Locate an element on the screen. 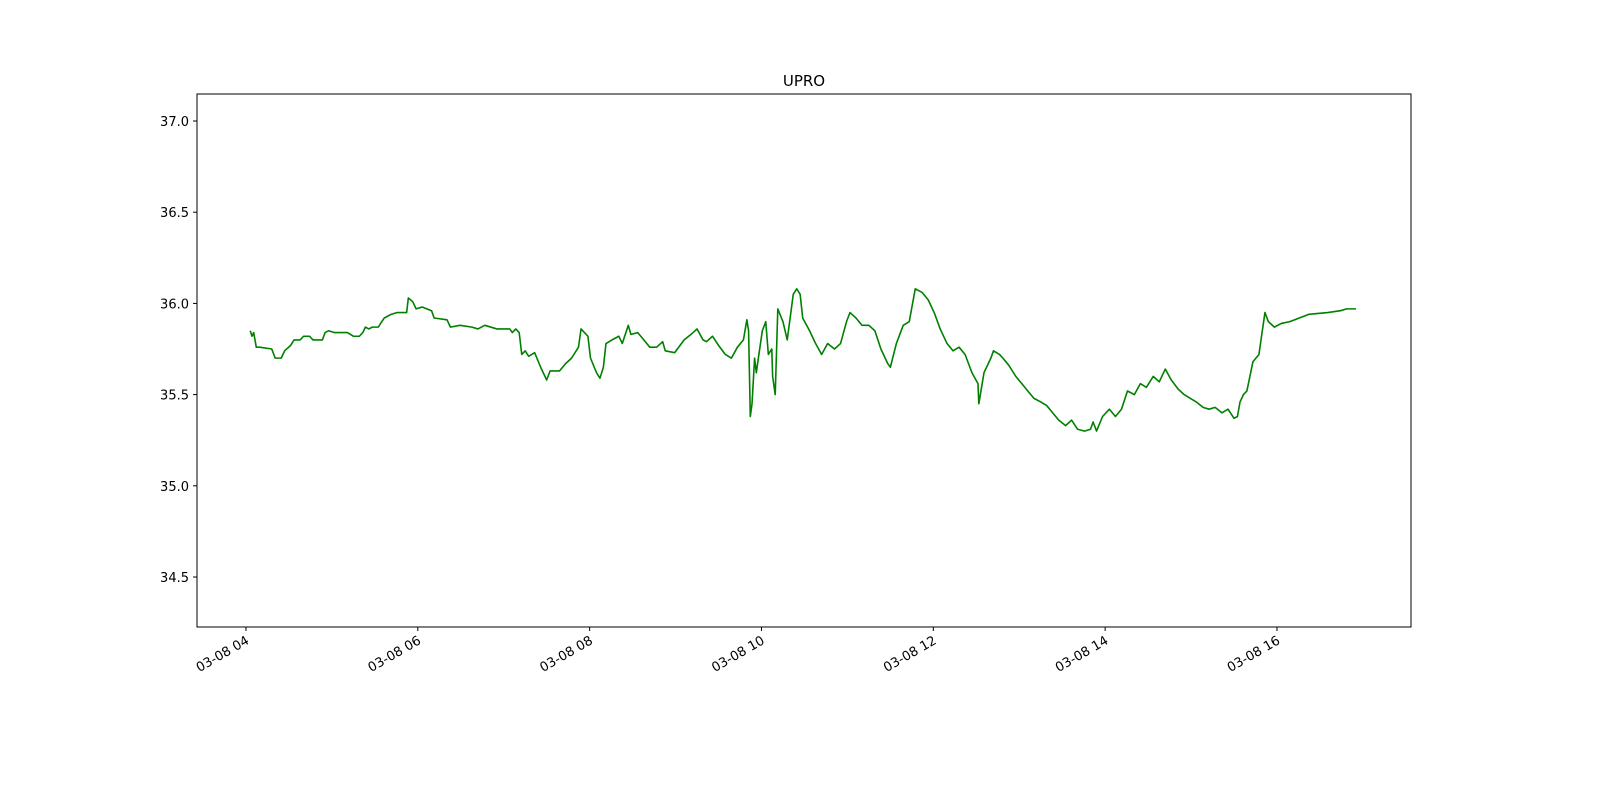 The width and height of the screenshot is (1600, 800). y-tick-label: 36.5 is located at coordinates (174, 213).